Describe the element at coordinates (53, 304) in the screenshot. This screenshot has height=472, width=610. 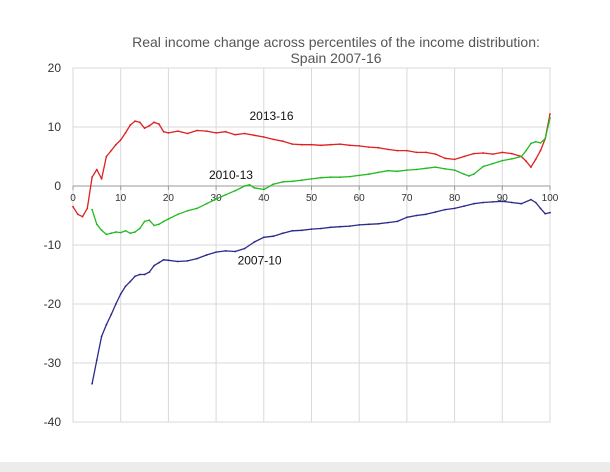
I see `y-tick-label: -20` at that location.